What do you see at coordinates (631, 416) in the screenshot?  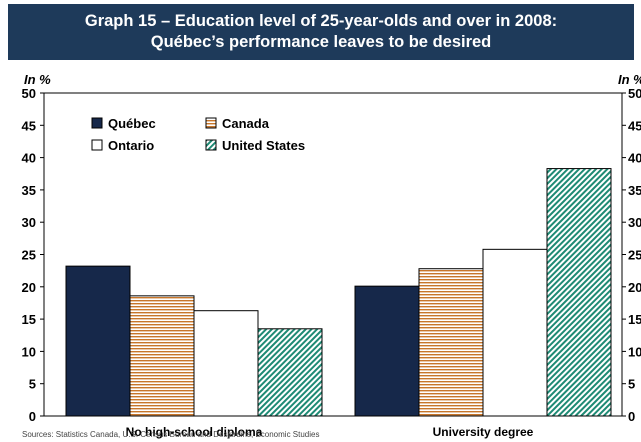 I see `y-tick-label-right: 0` at bounding box center [631, 416].